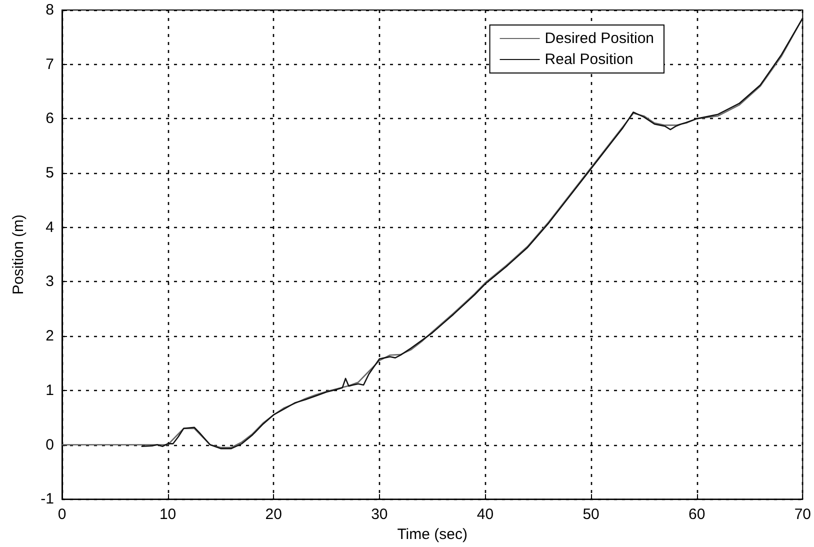 Image resolution: width=814 pixels, height=547 pixels. Describe the element at coordinates (50, 64) in the screenshot. I see `y-tick-label: 7` at that location.